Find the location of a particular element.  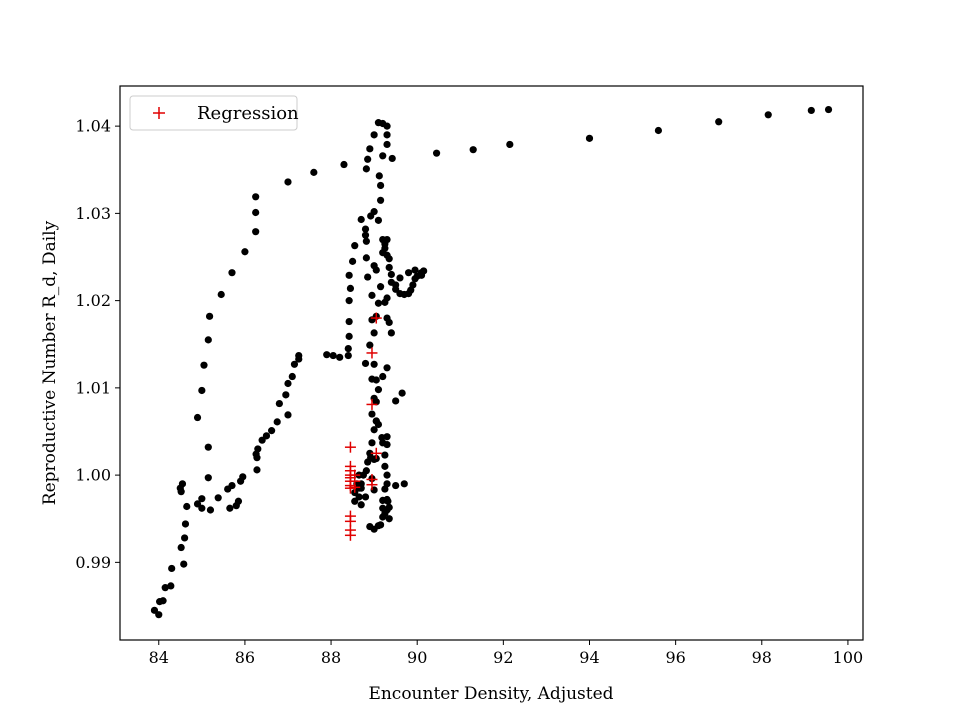

legend-box is located at coordinates (213, 113).